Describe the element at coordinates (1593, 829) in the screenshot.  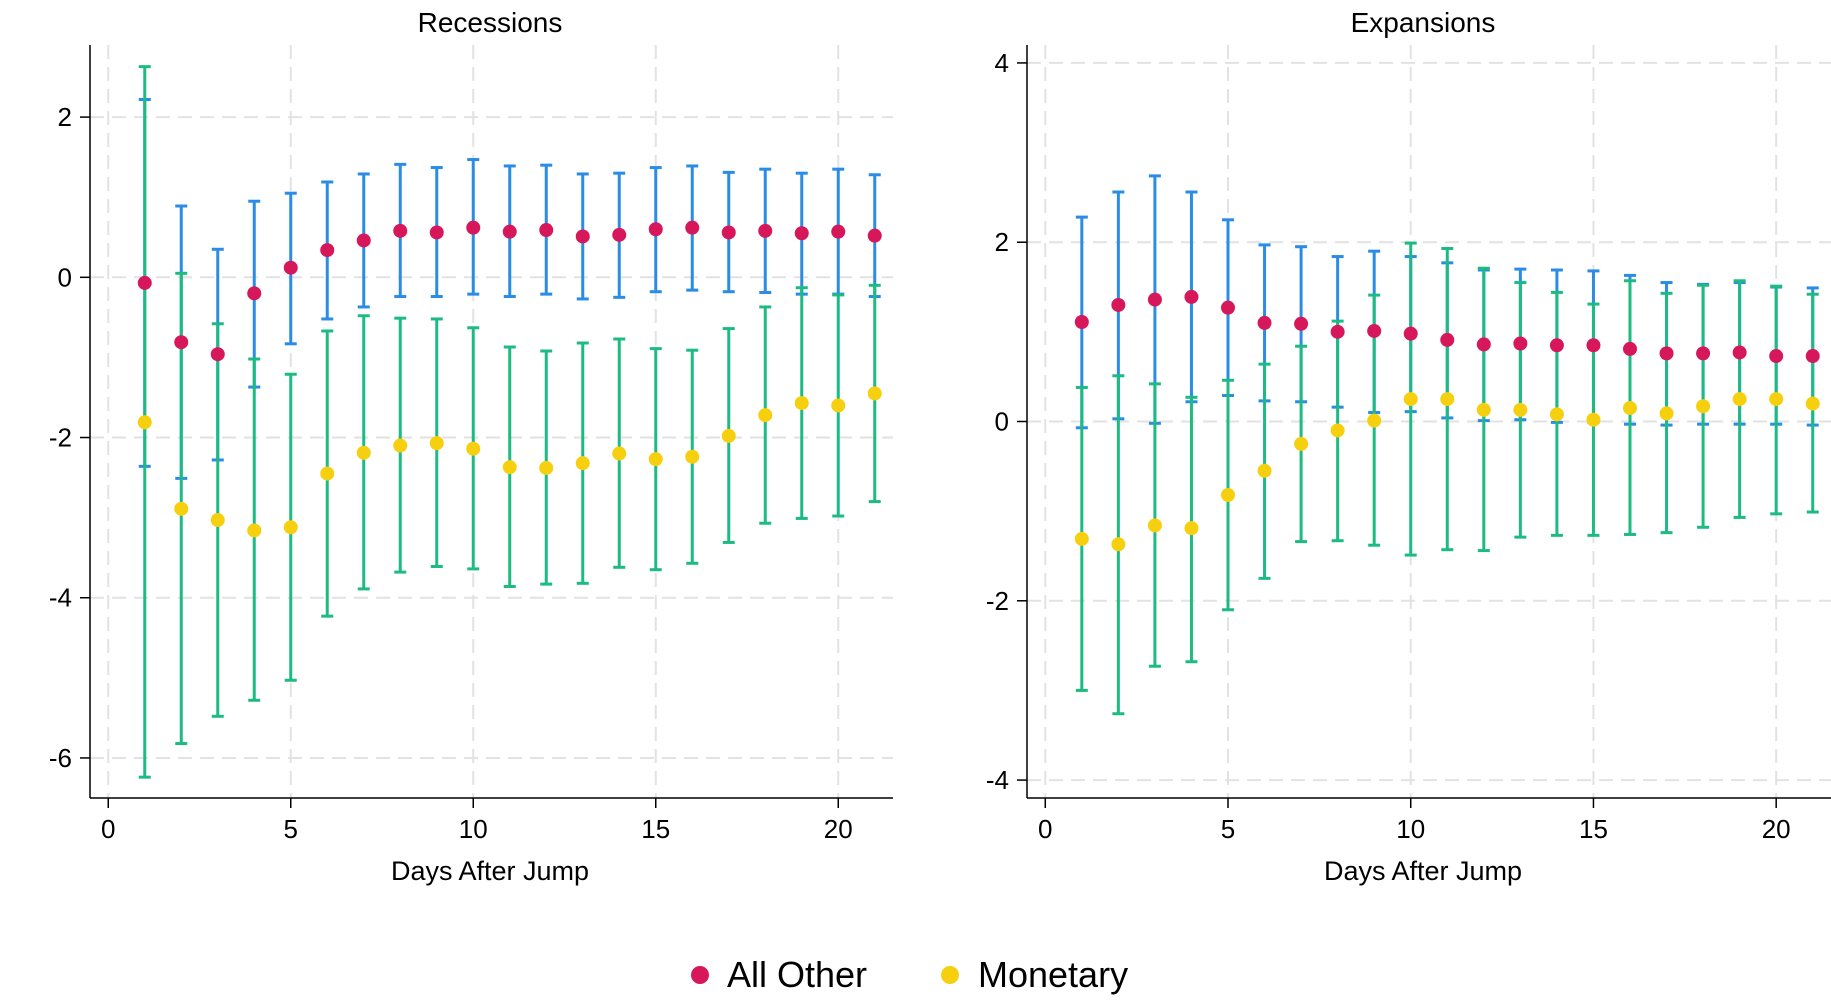
I see `expansions-x-tick-label: 15` at that location.